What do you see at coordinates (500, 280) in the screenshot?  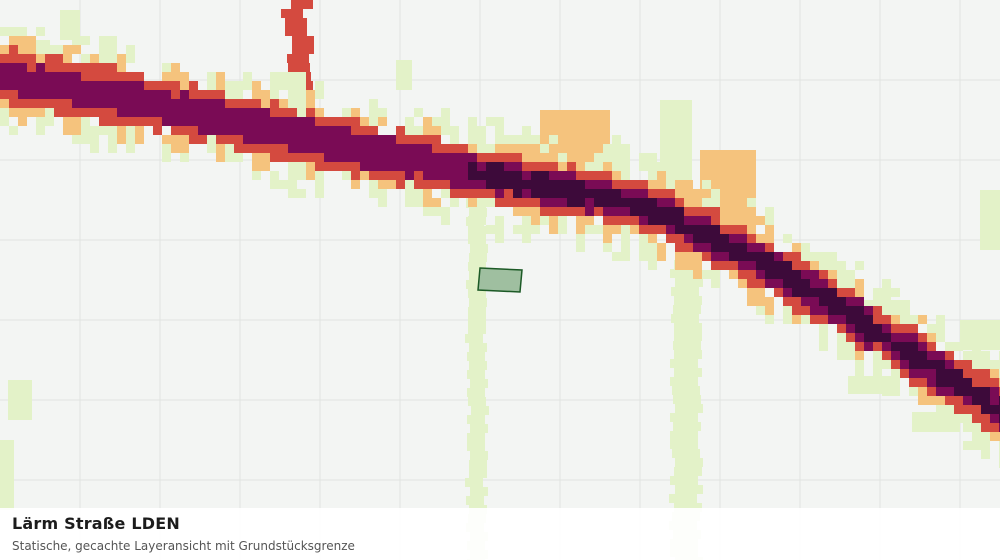 I see `parcel-boundary` at bounding box center [500, 280].